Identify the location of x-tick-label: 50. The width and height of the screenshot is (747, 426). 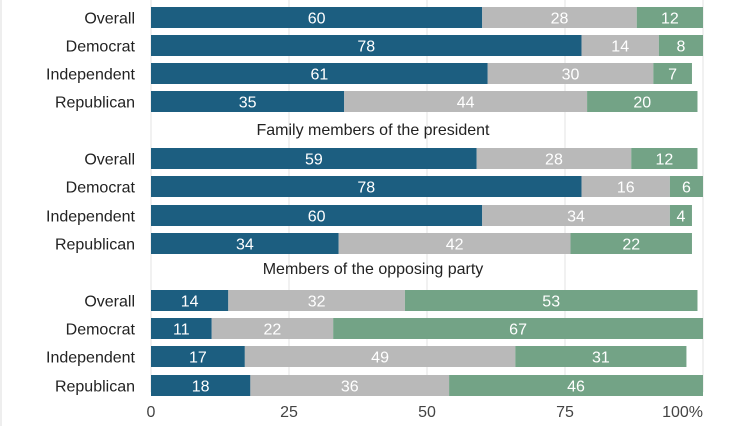
(427, 412).